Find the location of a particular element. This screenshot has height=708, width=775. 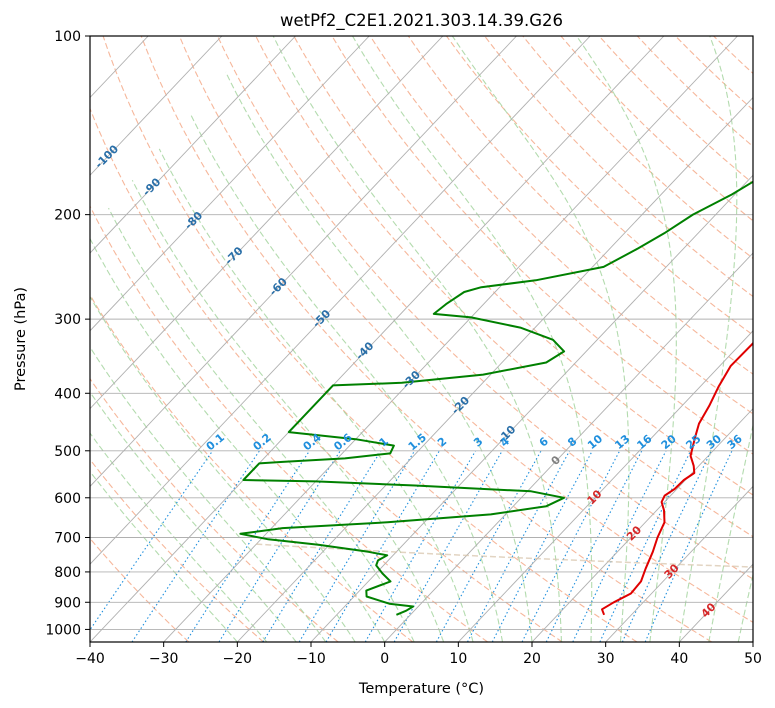

x-tick-label: −30 is located at coordinates (164, 659).